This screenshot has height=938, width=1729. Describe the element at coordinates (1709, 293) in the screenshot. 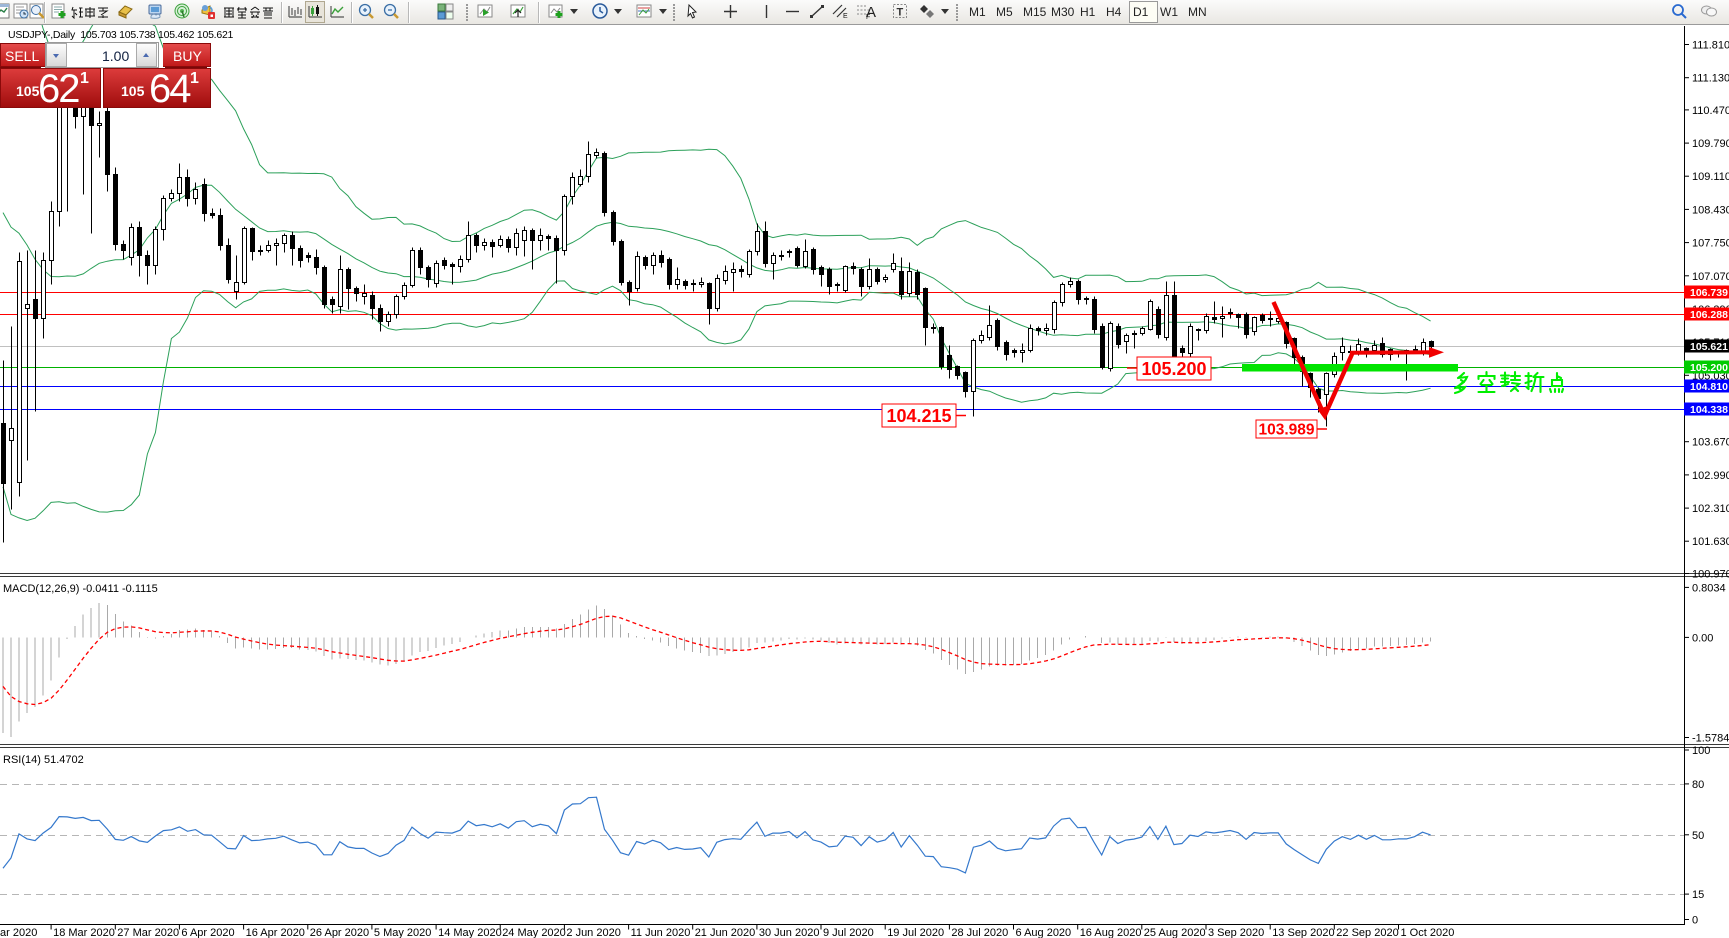

I see `svg-text: 106.739` at that location.